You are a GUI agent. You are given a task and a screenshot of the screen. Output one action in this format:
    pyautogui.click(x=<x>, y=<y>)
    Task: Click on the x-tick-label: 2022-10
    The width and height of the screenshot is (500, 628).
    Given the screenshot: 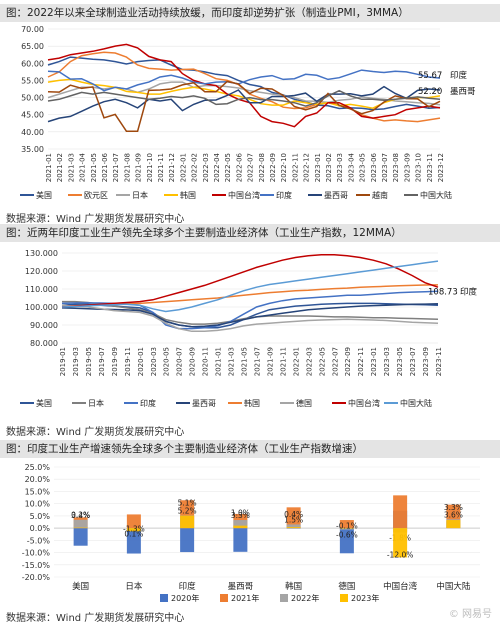 What is the action you would take?
    pyautogui.click(x=284, y=167)
    